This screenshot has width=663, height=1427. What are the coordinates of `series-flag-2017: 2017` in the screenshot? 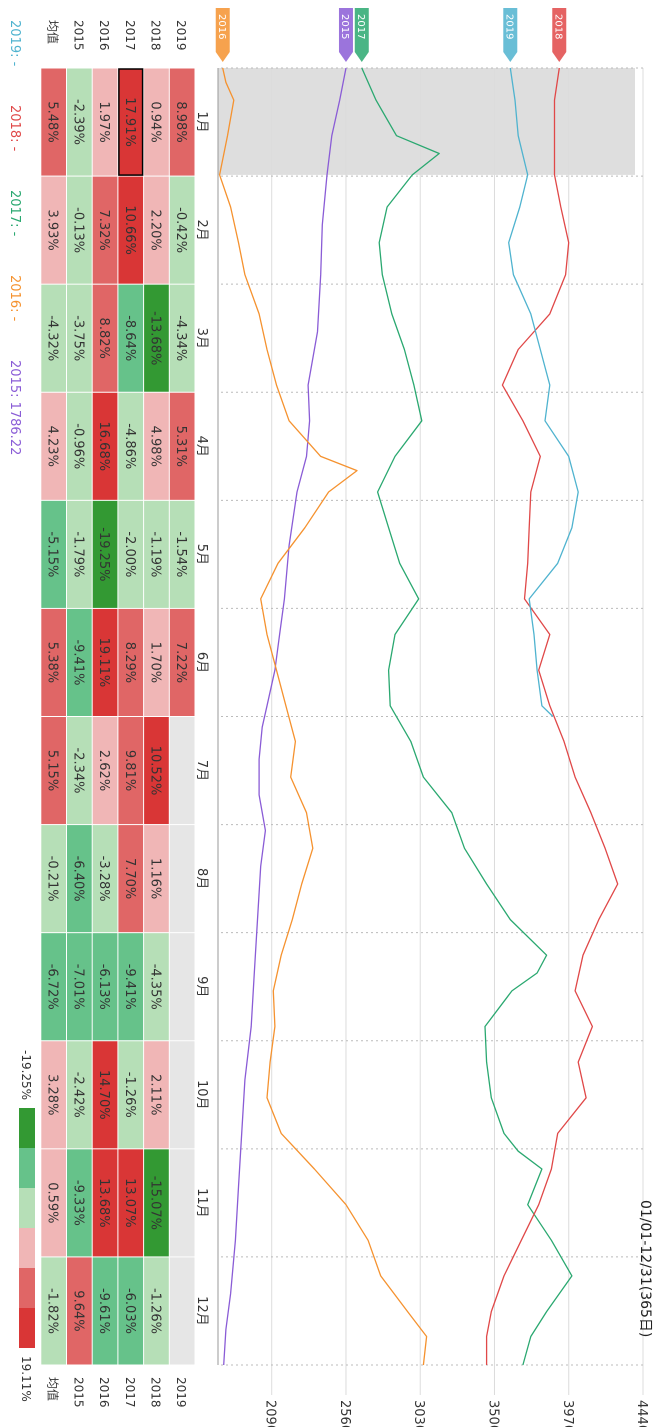 It's located at (361, 35).